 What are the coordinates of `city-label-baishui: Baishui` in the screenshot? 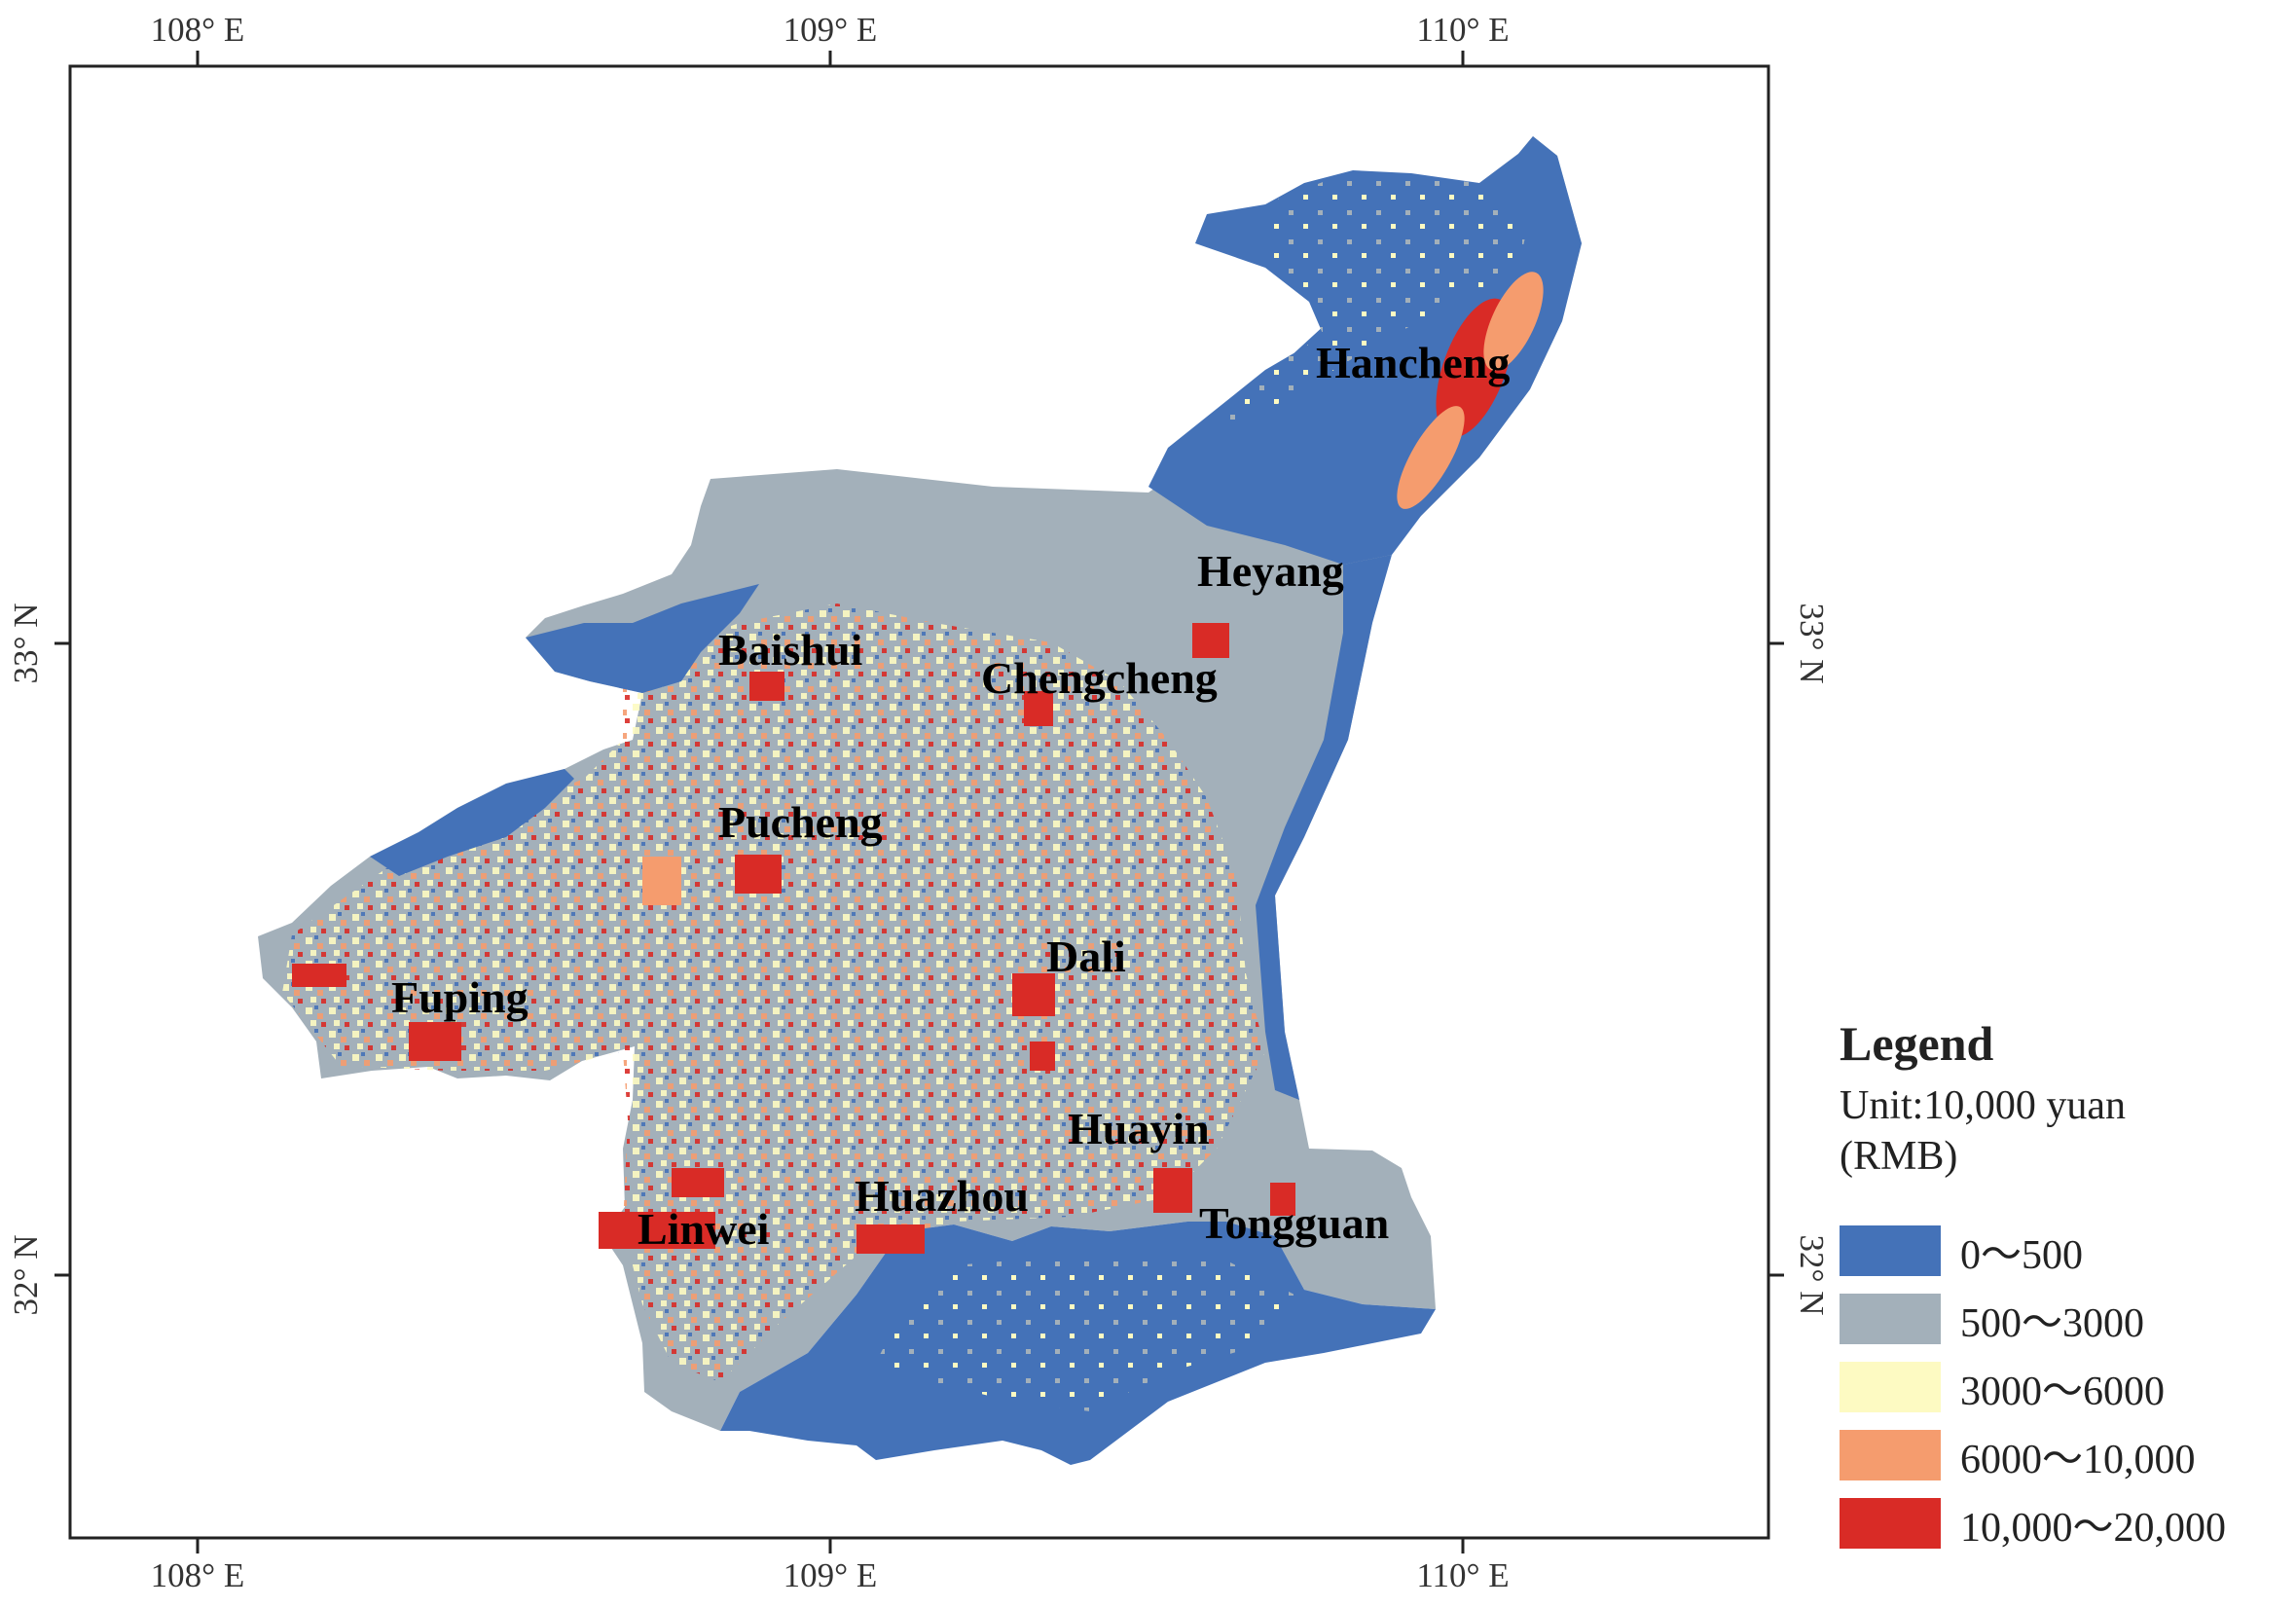 It's located at (790, 650).